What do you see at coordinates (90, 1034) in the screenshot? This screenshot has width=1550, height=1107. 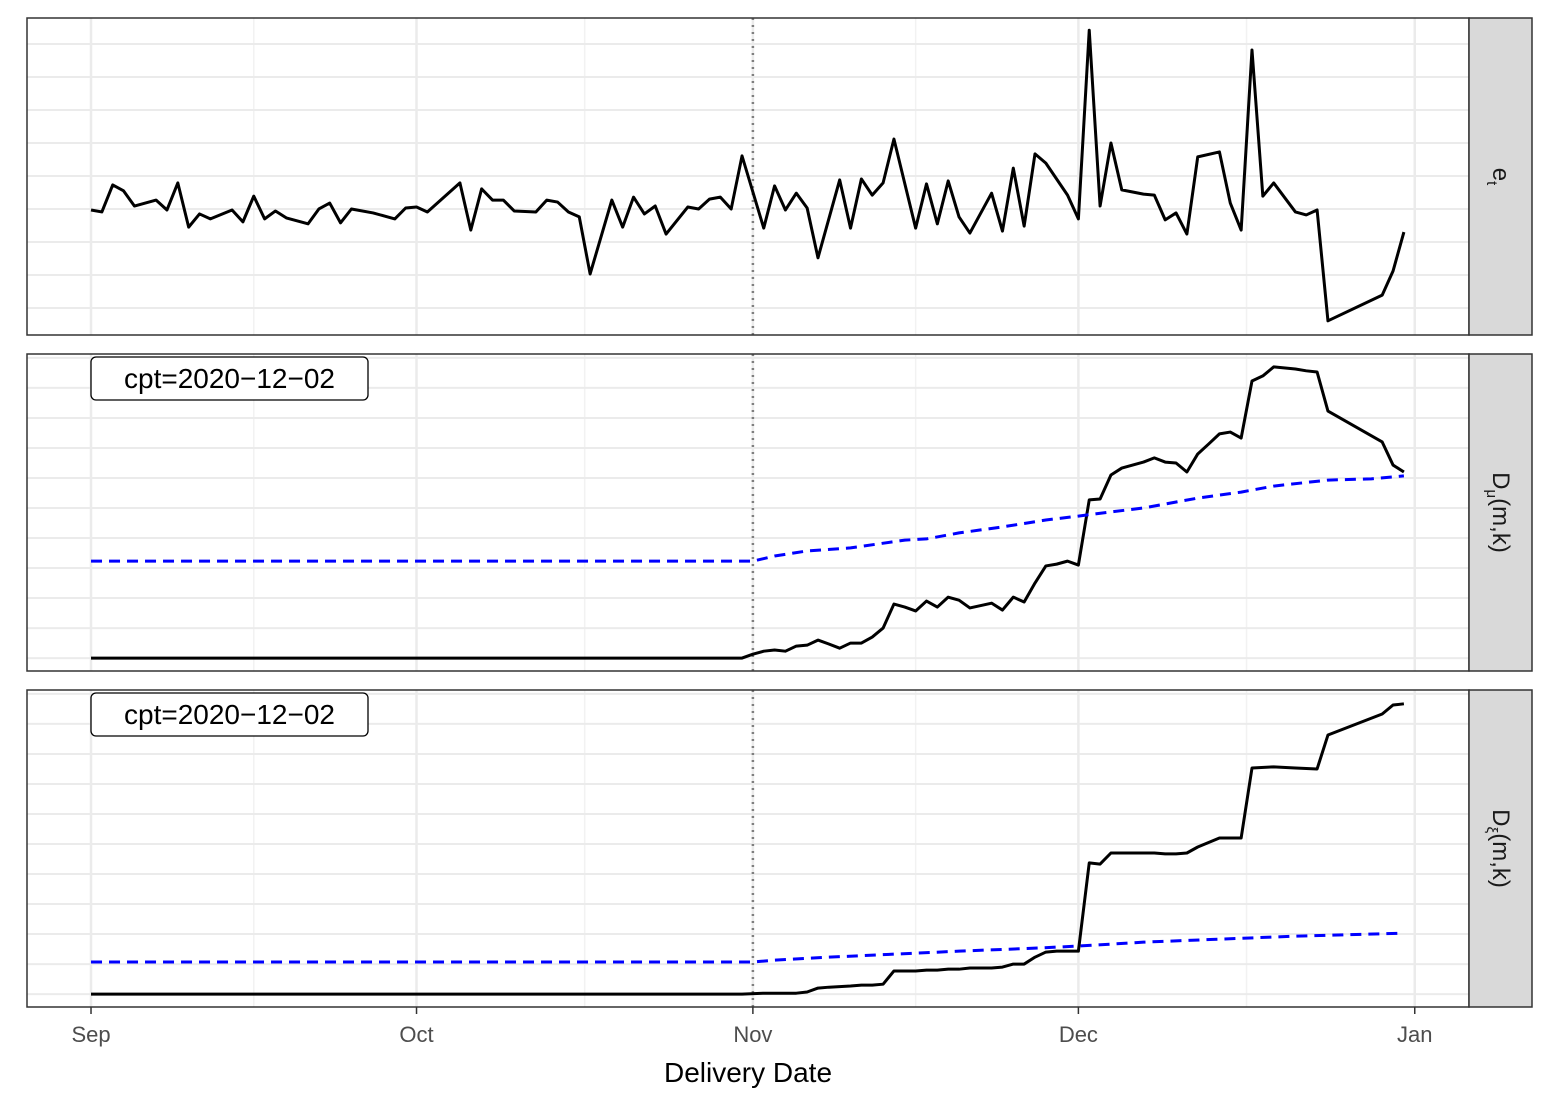 I see `x-tick-label: Sep` at bounding box center [90, 1034].